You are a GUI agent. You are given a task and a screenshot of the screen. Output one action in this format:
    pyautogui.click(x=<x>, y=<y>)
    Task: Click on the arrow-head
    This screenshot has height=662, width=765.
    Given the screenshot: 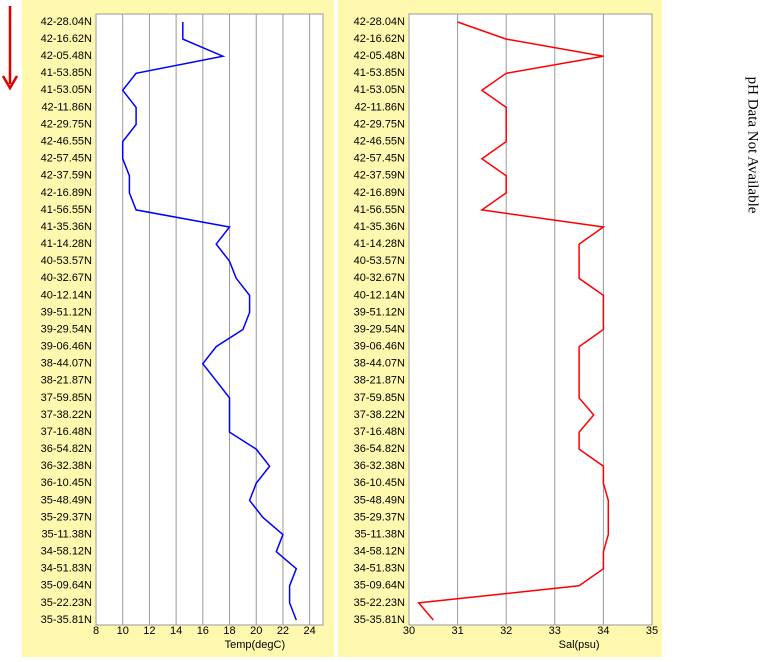 What is the action you would take?
    pyautogui.click(x=10, y=83)
    